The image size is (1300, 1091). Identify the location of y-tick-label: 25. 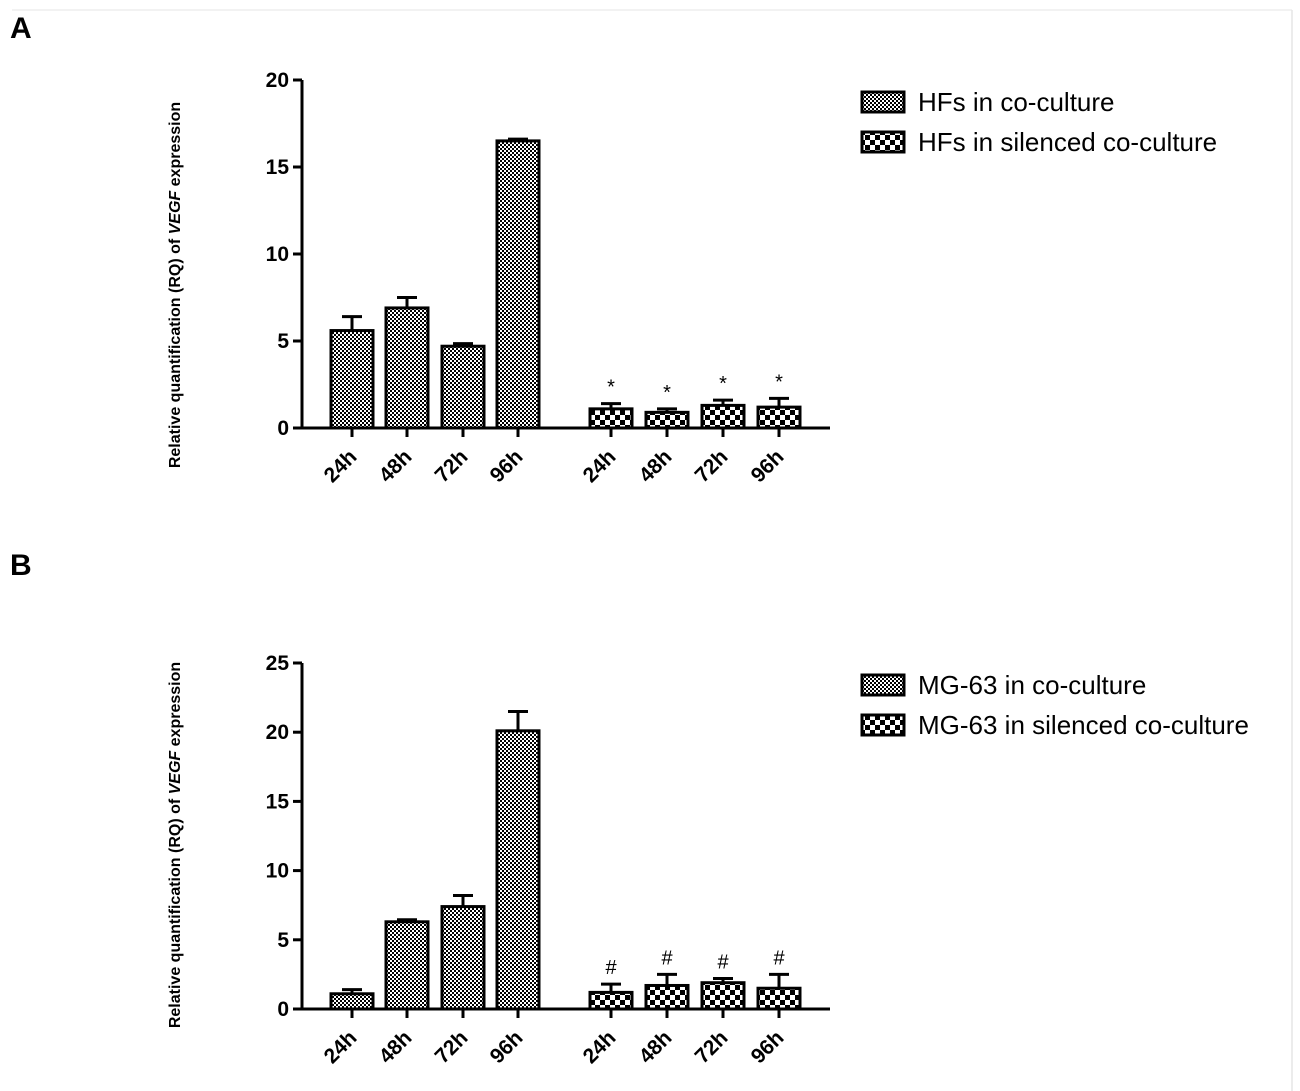
(278, 663).